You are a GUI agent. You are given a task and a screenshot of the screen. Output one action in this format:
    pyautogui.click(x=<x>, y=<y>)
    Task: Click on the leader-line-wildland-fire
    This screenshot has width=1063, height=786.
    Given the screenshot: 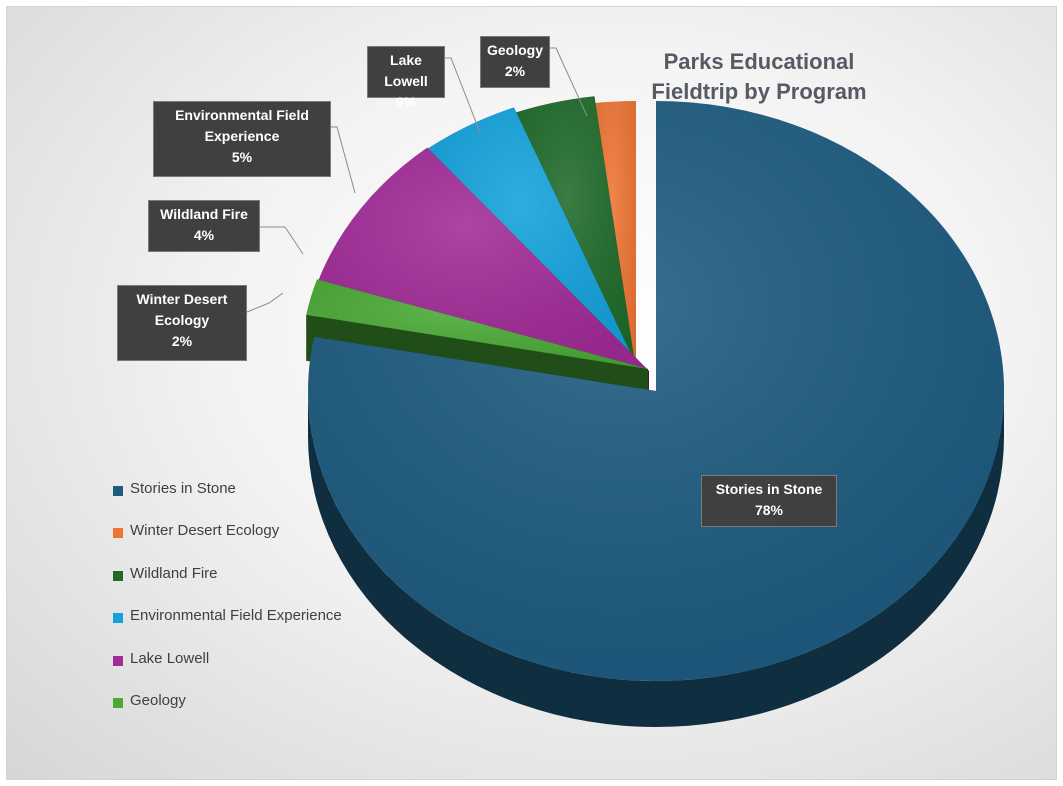 What is the action you would take?
    pyautogui.click(x=282, y=240)
    